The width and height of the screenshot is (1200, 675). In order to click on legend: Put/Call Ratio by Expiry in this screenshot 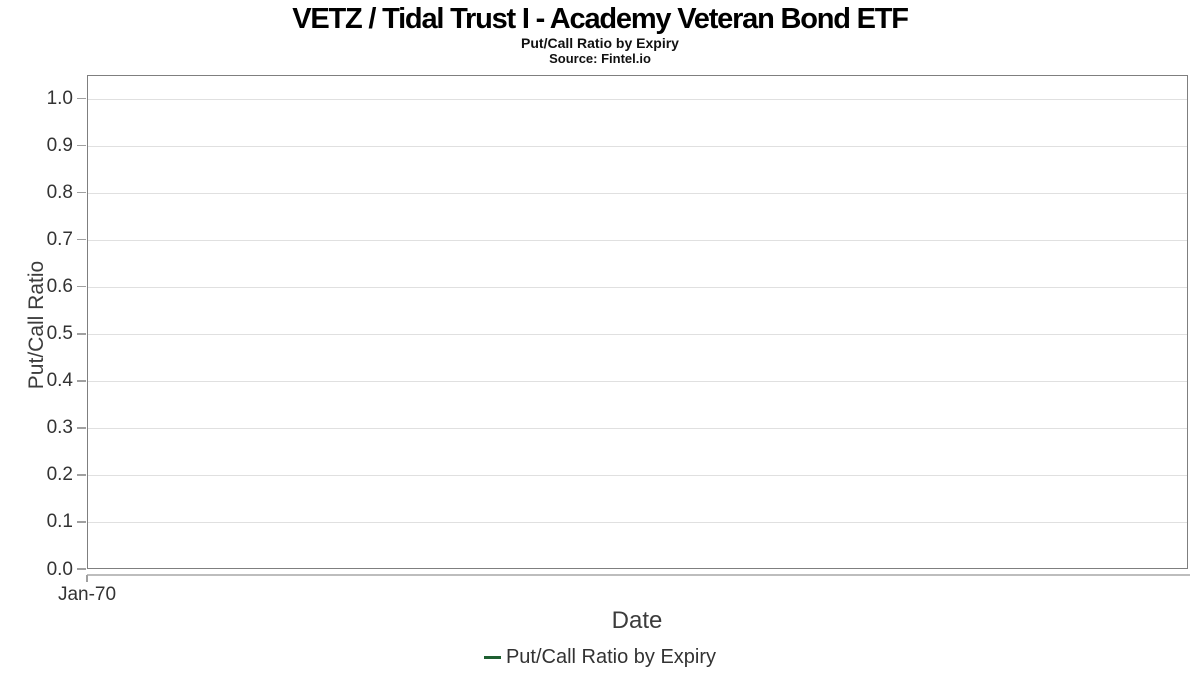, I will do `click(600, 657)`.